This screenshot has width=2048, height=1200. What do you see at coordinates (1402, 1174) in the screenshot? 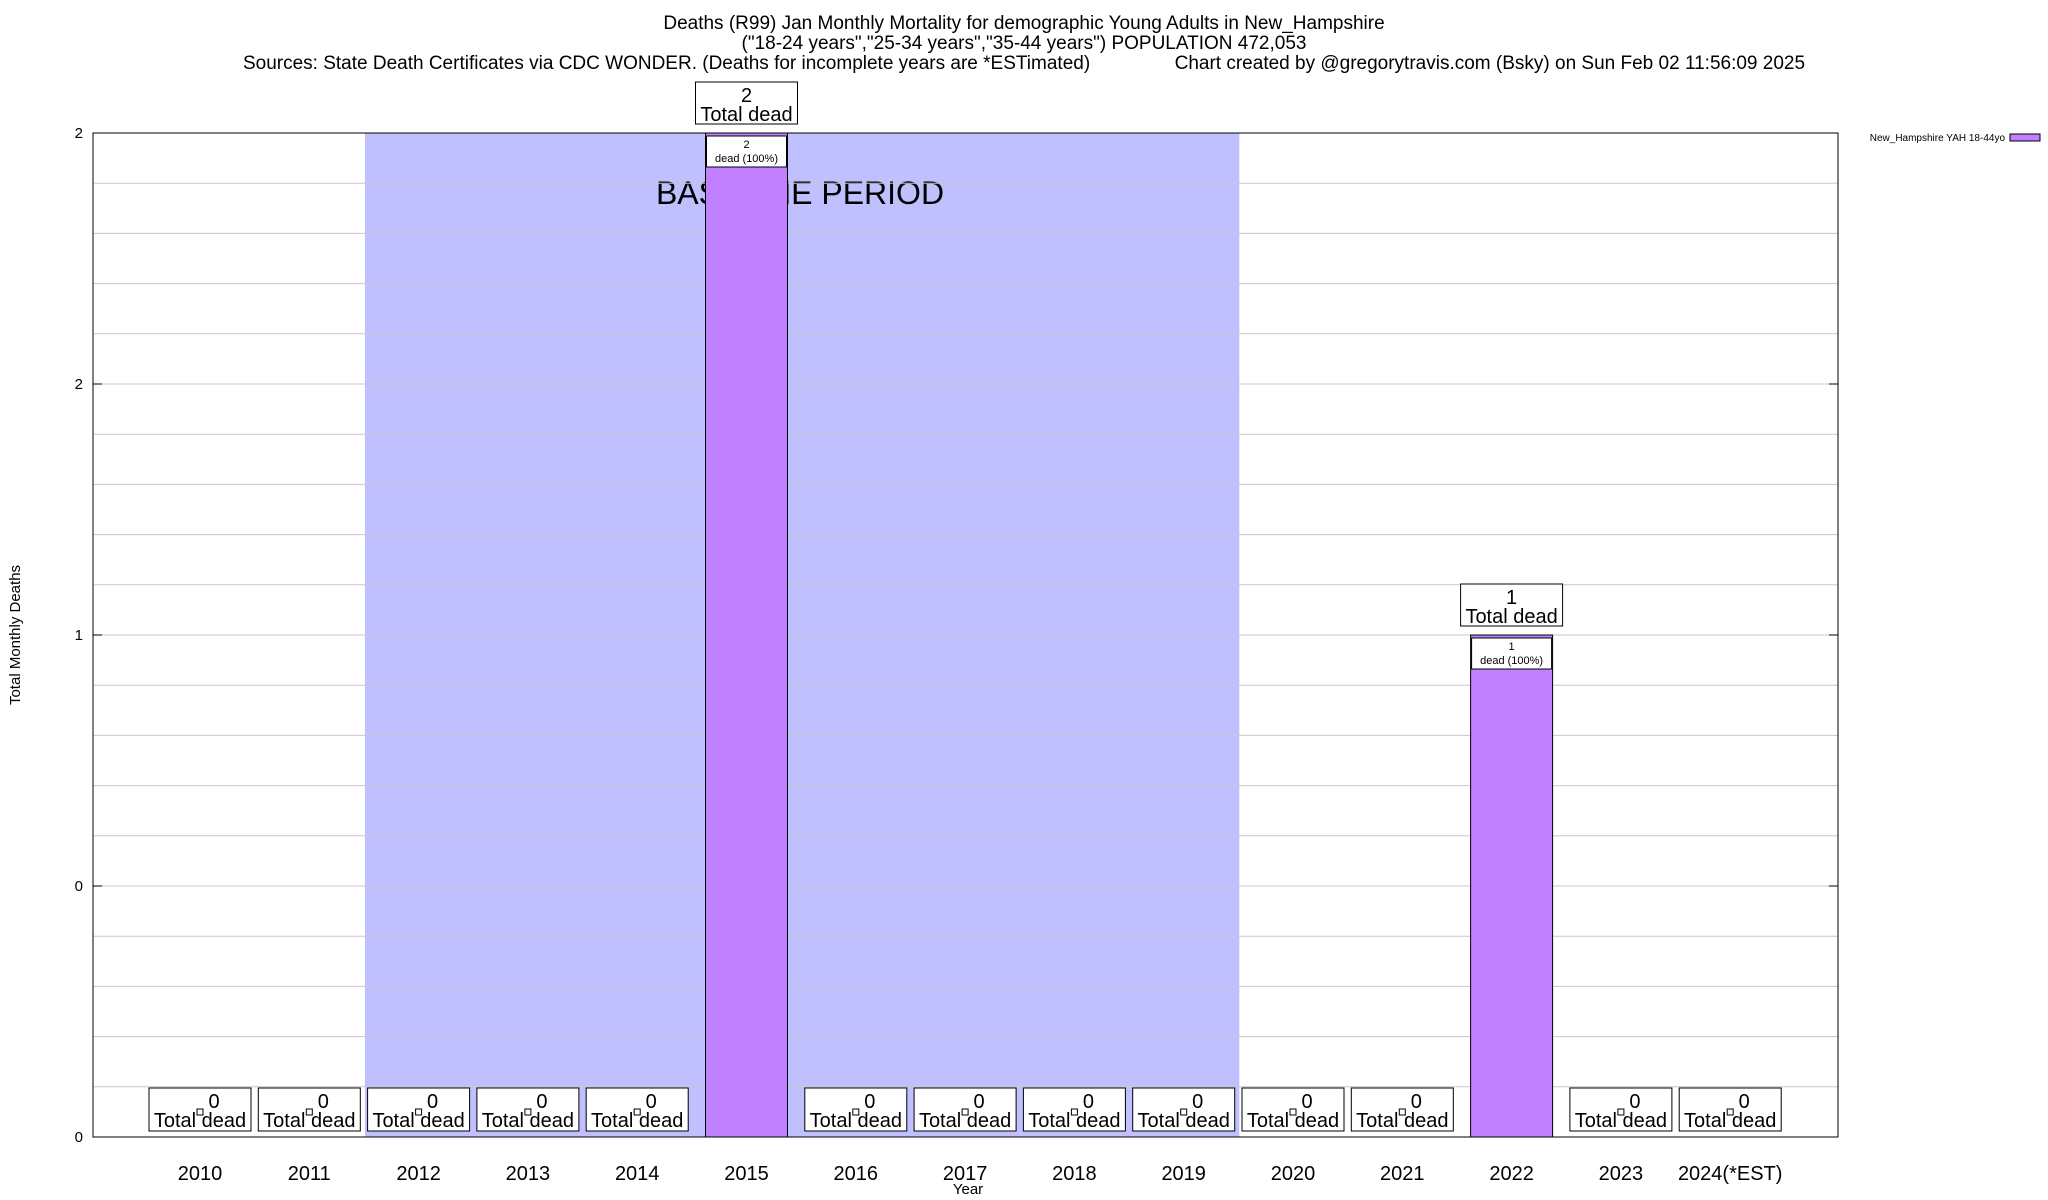
I see `x-tick-label: 2021` at bounding box center [1402, 1174].